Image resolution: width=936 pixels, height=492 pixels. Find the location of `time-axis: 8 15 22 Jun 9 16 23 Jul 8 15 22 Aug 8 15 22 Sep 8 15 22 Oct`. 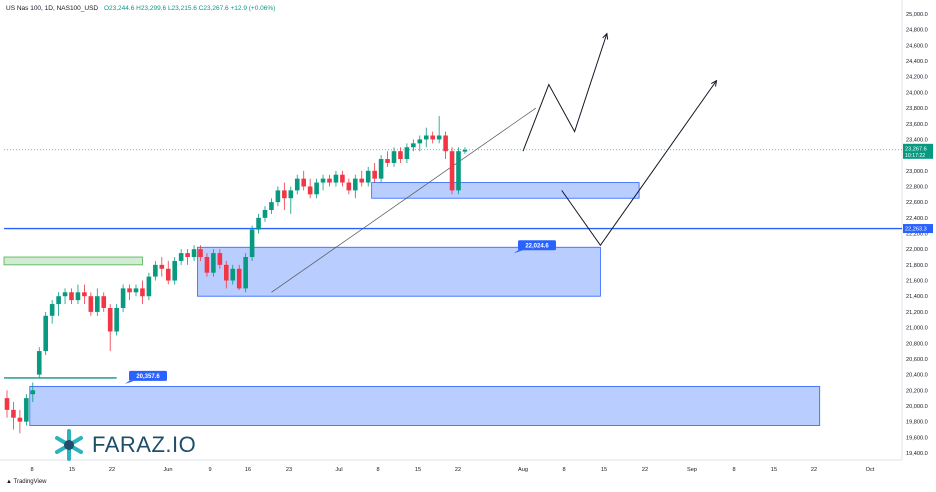

time-axis: 8 15 22 Jun 9 16 23 Jul 8 15 22 Aug 8 15 22 Sep 8 15 22 Oct is located at coordinates (452, 470).